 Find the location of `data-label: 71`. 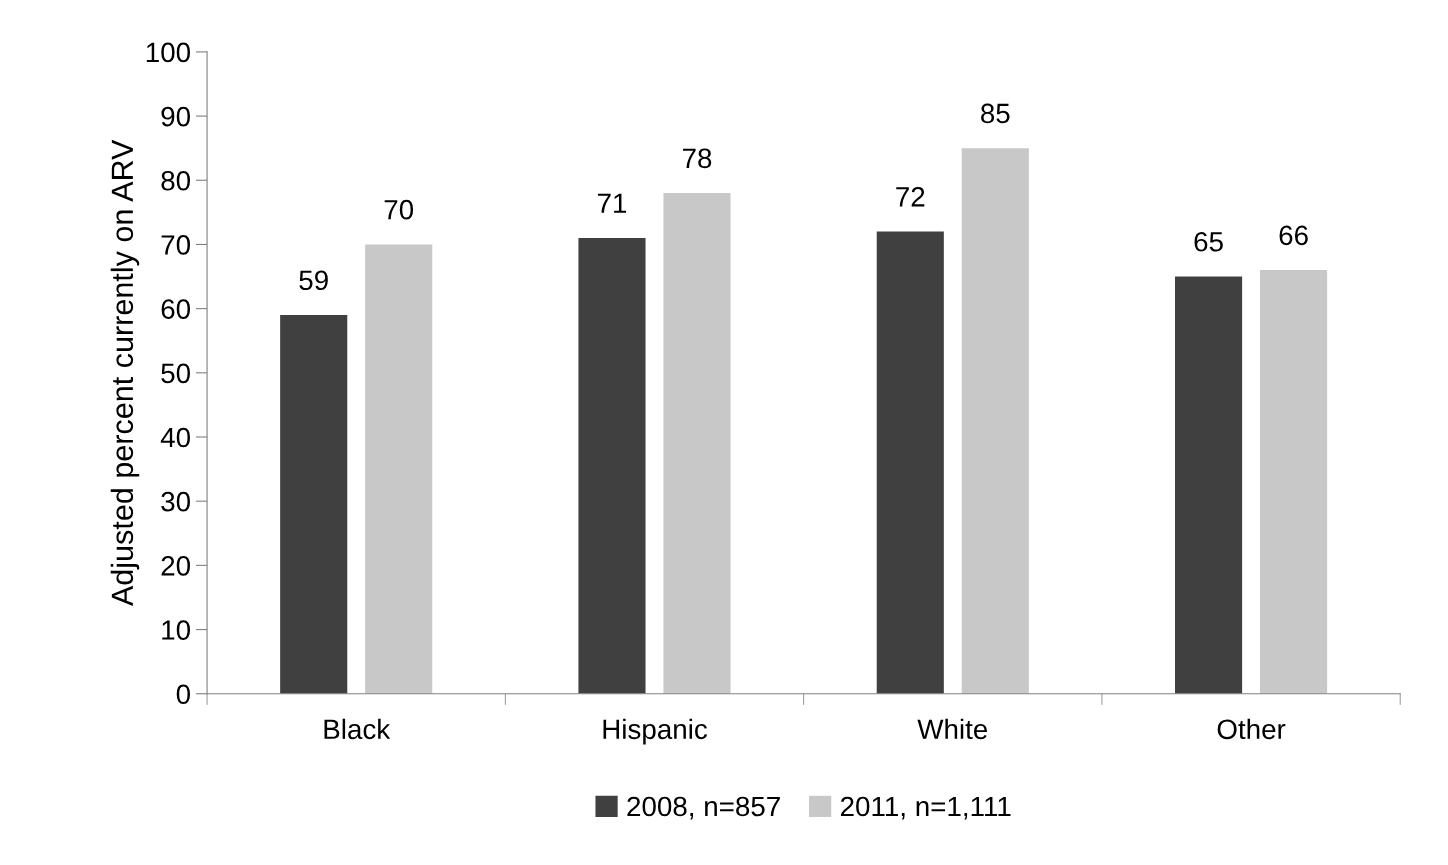

data-label: 71 is located at coordinates (612, 203).